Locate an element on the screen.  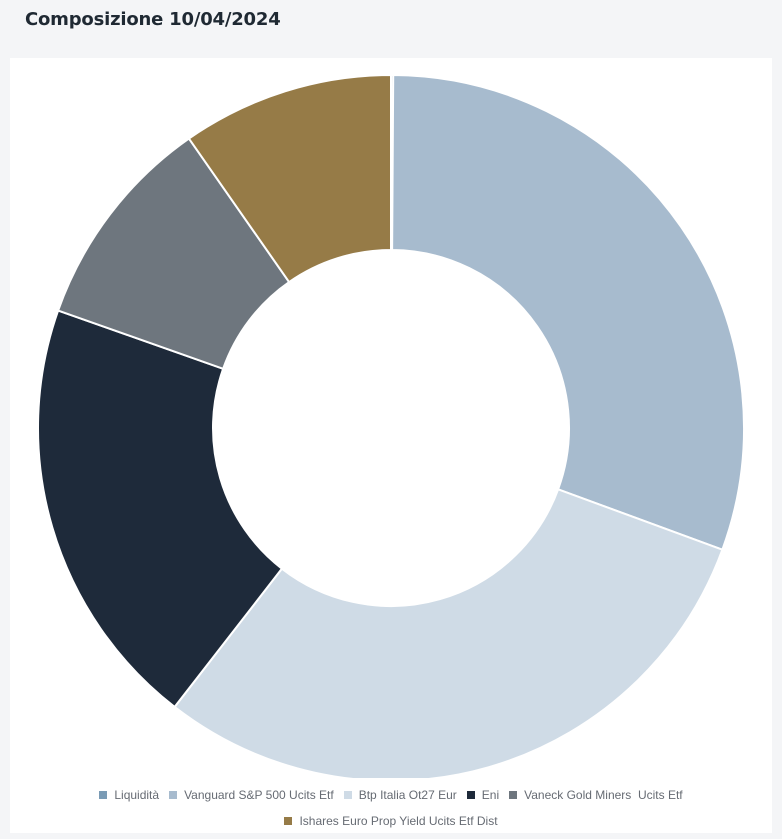
legend-item-5: Vaneck Gold Miners Ucits Etf is located at coordinates (596, 795).